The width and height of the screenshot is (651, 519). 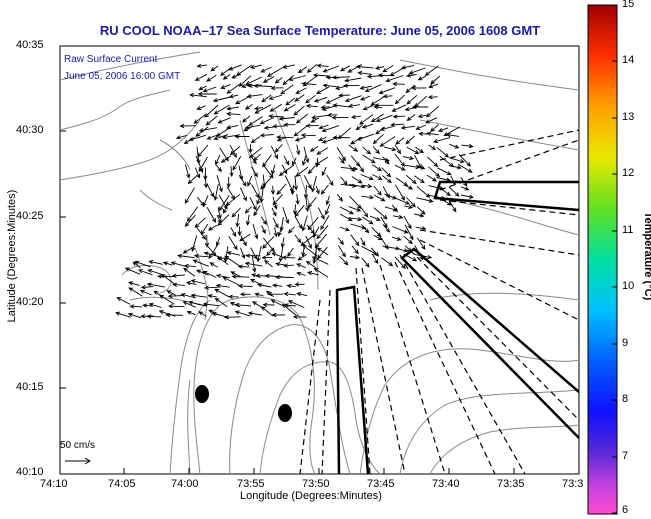 What do you see at coordinates (646, 256) in the screenshot?
I see `colorbar-label: Temperature (°C)` at bounding box center [646, 256].